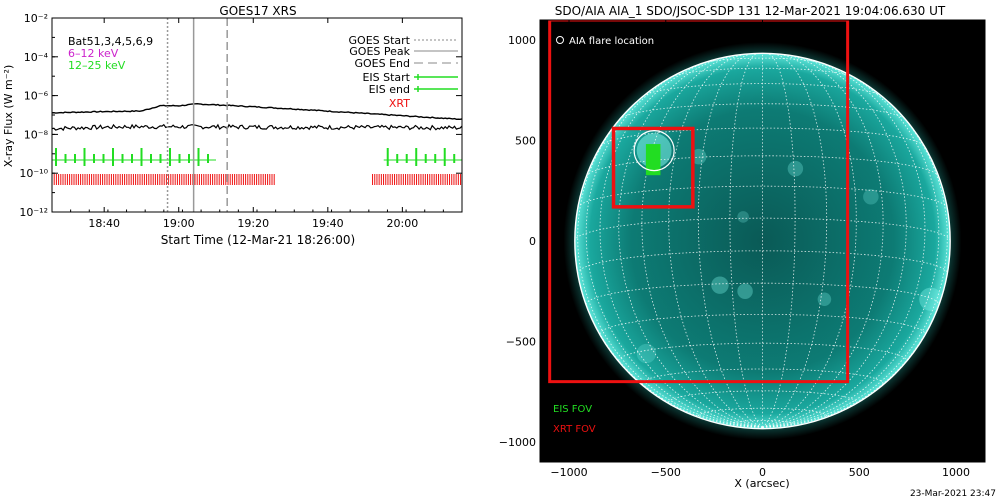  Describe the element at coordinates (382, 63) in the screenshot. I see `legend-event-label: GOES End` at that location.